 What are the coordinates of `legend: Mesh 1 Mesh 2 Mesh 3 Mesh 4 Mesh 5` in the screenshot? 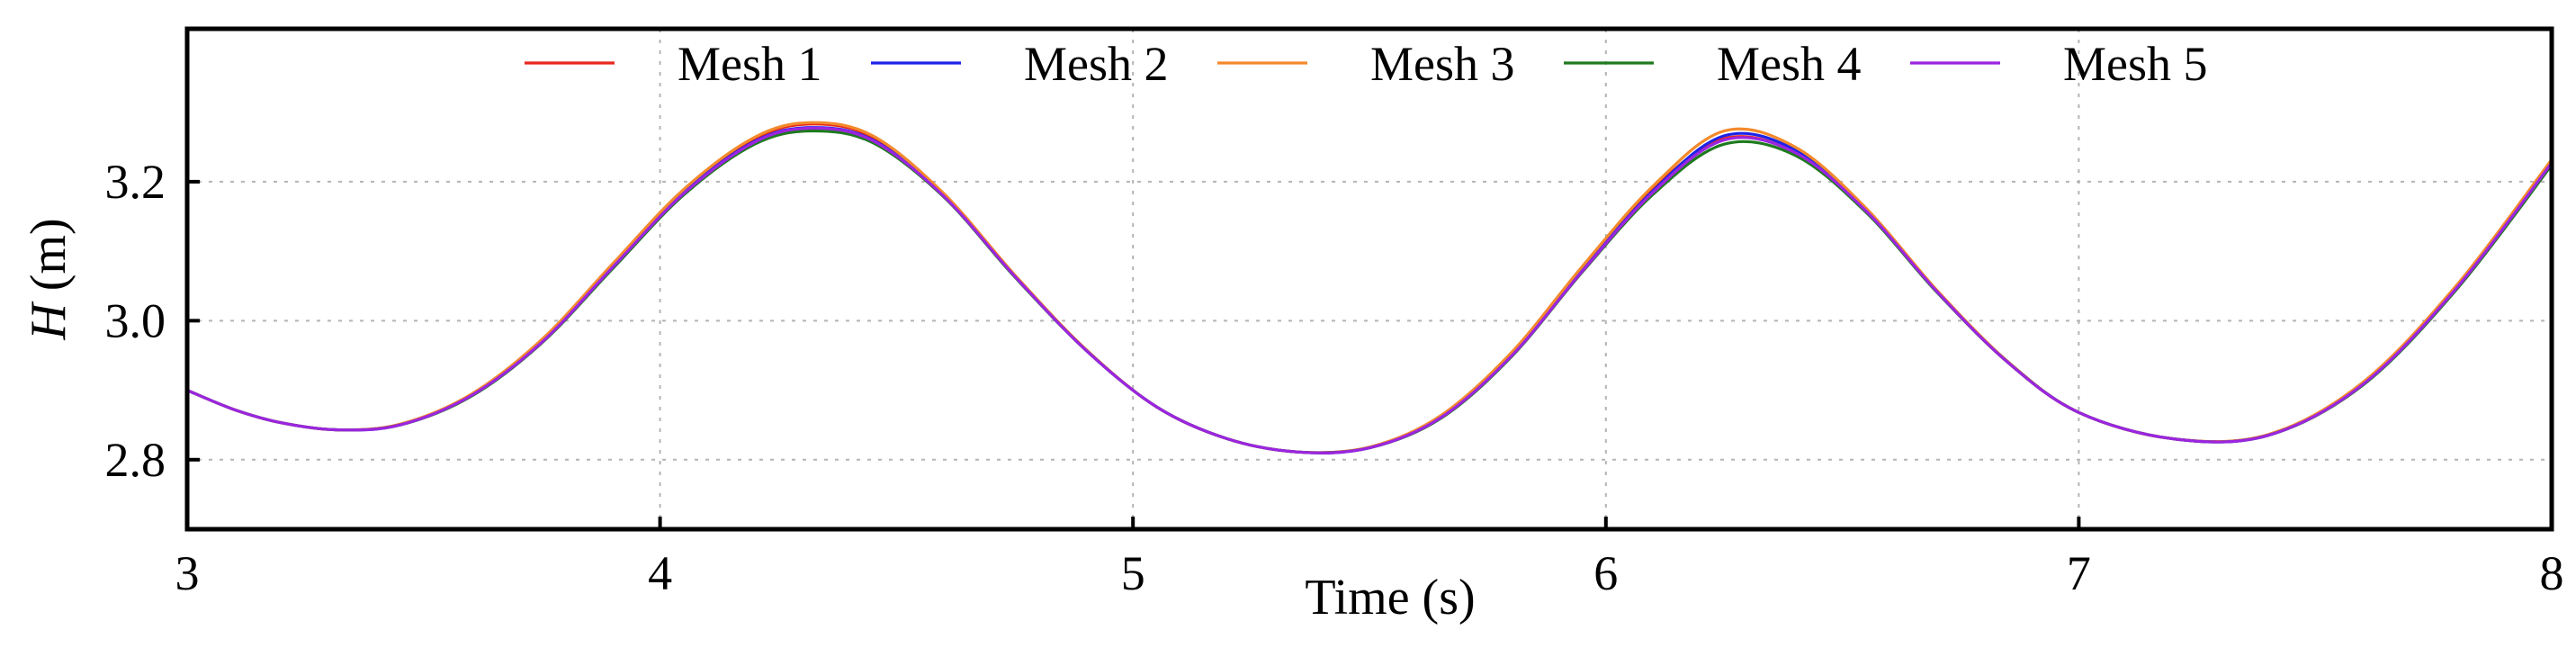 It's located at (1367, 64).